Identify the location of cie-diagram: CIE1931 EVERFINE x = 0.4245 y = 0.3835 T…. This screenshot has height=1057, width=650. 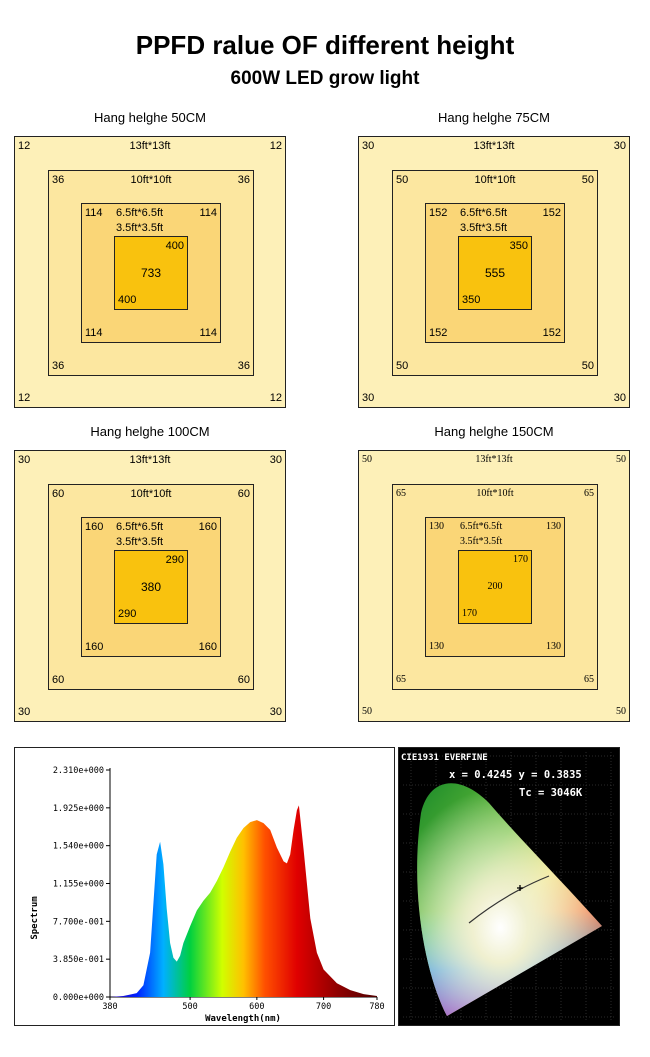
(509, 886).